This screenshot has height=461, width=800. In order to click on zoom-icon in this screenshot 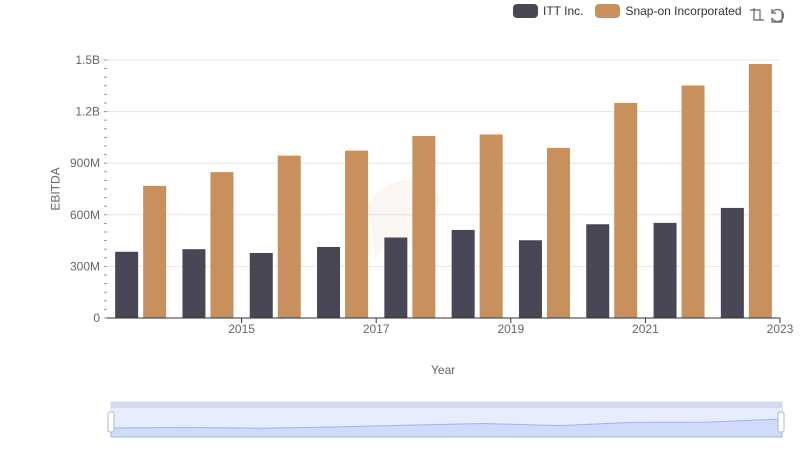, I will do `click(757, 15)`.